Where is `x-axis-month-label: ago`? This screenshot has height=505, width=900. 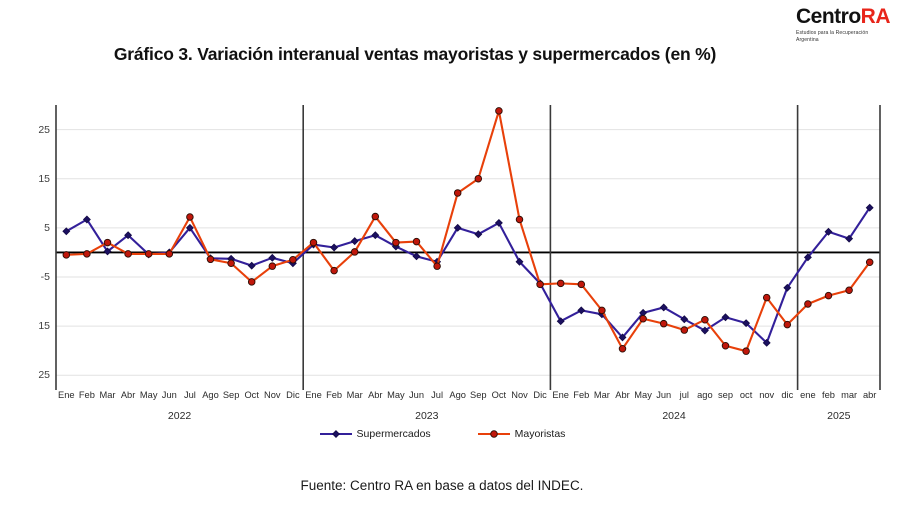 x-axis-month-label: ago is located at coordinates (705, 395).